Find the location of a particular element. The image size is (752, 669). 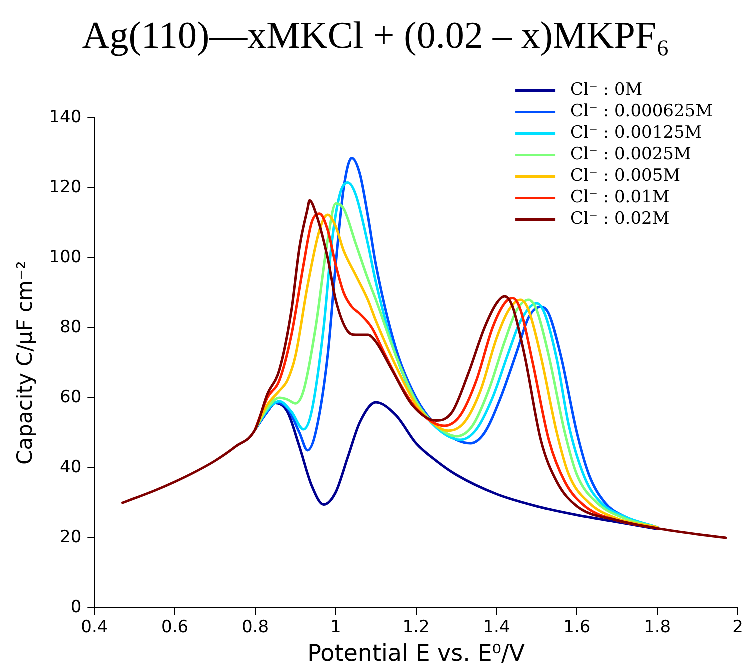

y-tick-label: 0 is located at coordinates (76, 607).